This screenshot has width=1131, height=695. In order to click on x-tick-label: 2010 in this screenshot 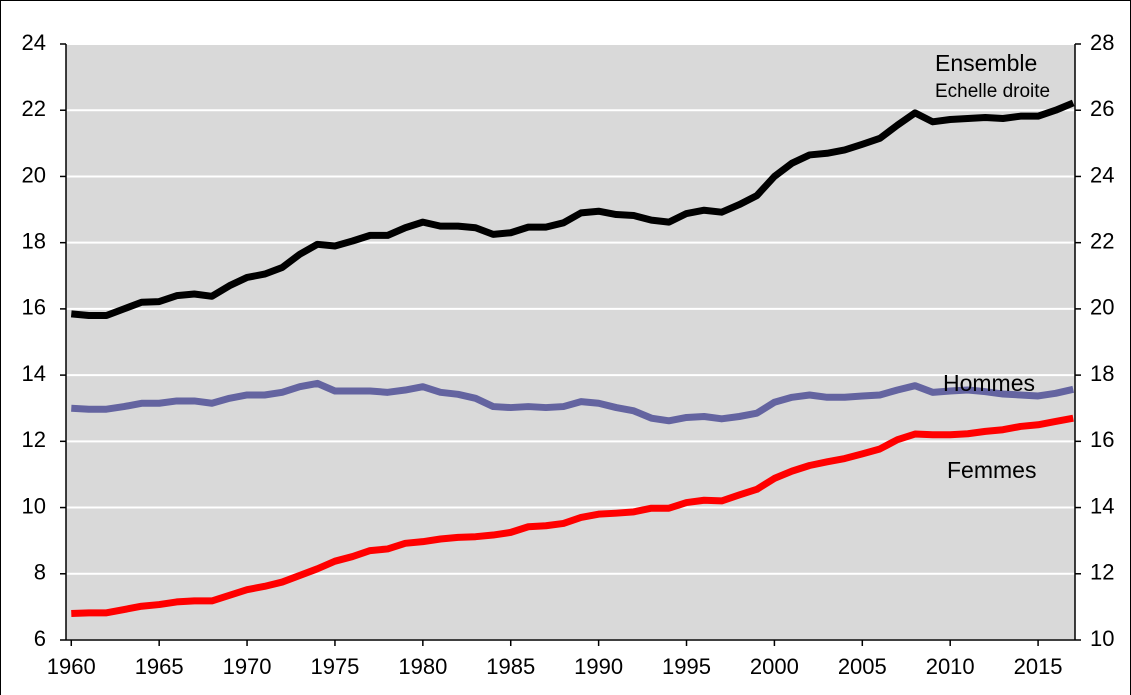, I will do `click(950, 666)`.